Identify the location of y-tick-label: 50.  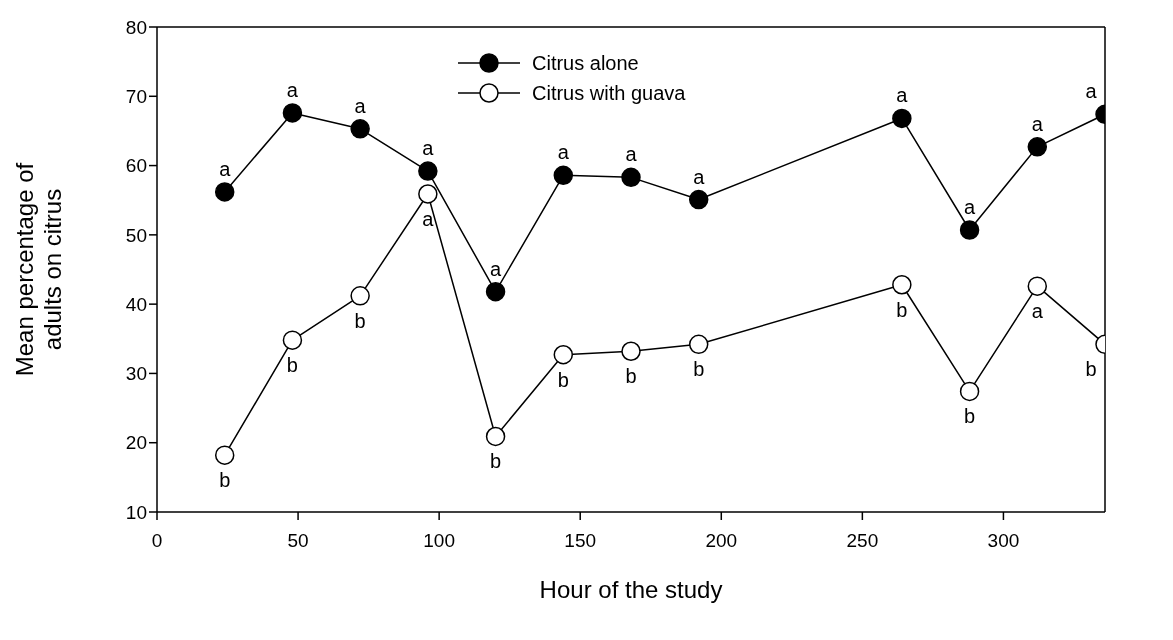
(136, 235).